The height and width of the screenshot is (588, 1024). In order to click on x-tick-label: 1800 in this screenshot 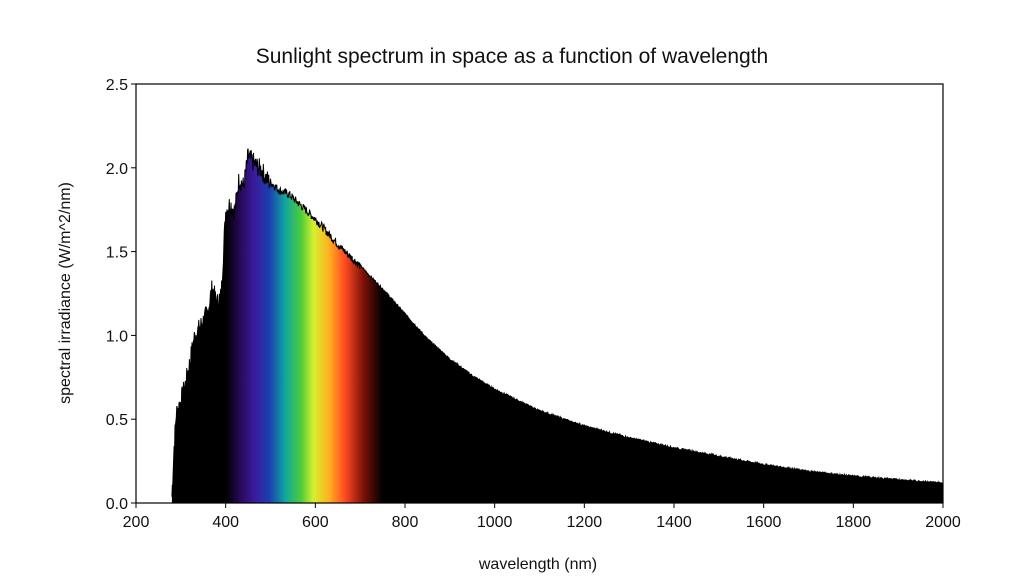, I will do `click(854, 522)`.